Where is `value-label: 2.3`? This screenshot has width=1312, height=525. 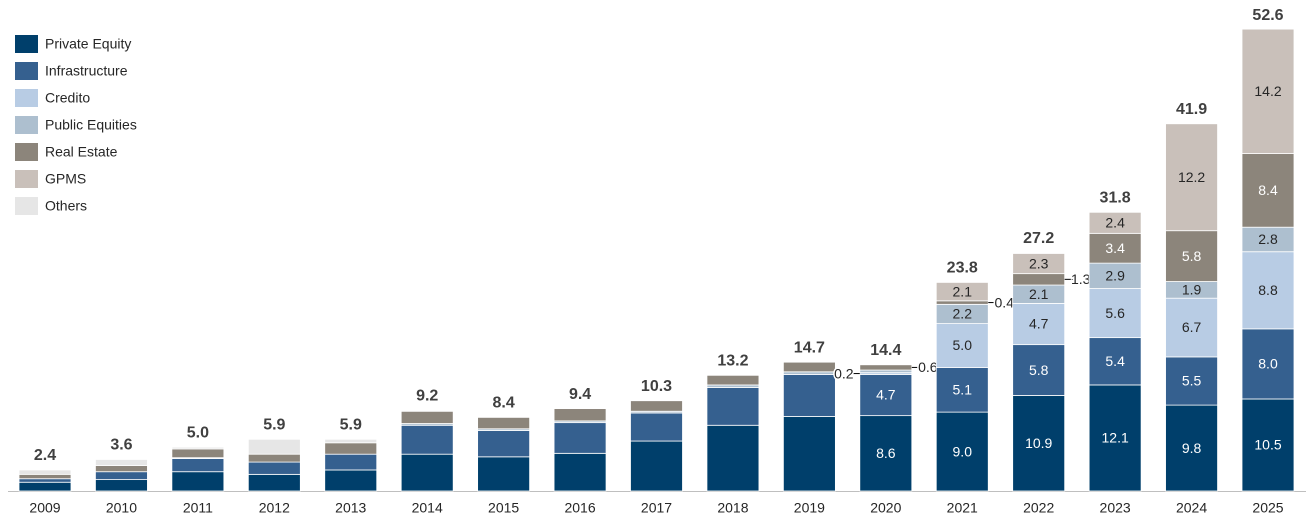
value-label: 2.3 is located at coordinates (1039, 263).